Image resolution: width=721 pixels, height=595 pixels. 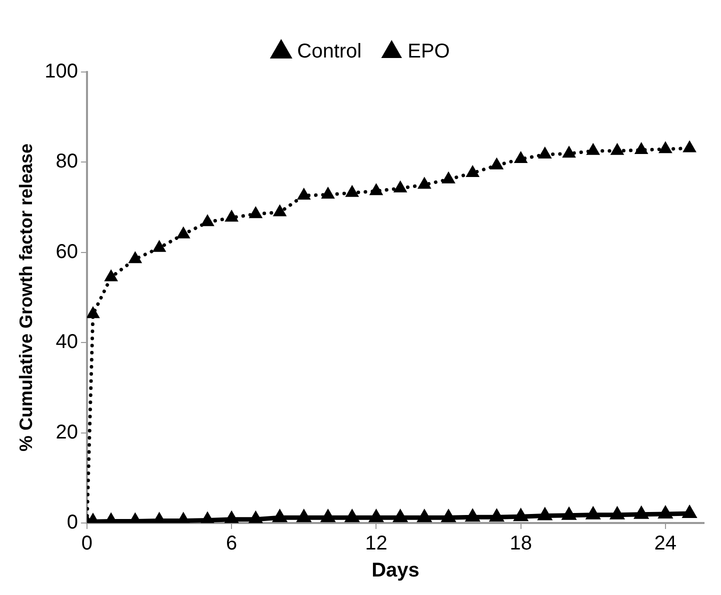 I want to click on y-tick-label: 100, so click(x=61, y=71).